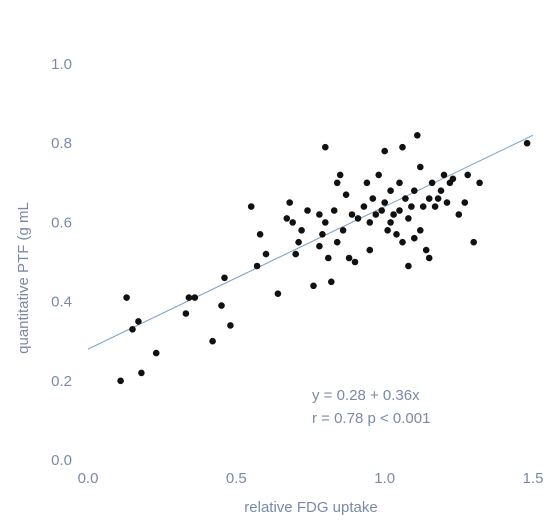  What do you see at coordinates (61, 222) in the screenshot?
I see `y-tick-label: 0.6` at bounding box center [61, 222].